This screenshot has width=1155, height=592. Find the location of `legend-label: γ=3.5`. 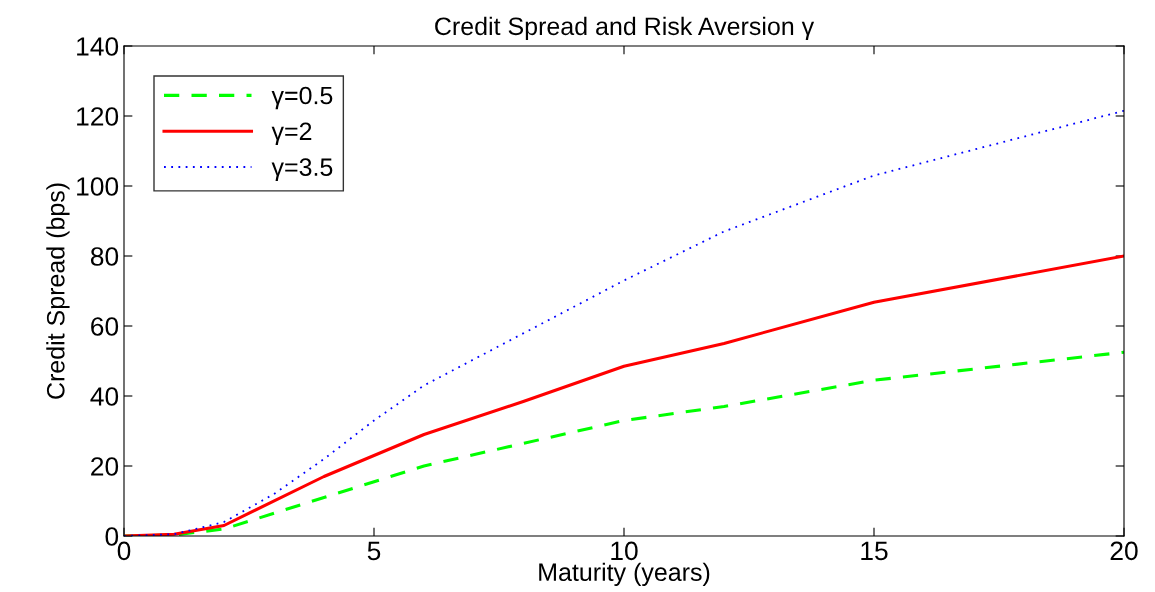

legend-label: γ=3.5 is located at coordinates (302, 169).